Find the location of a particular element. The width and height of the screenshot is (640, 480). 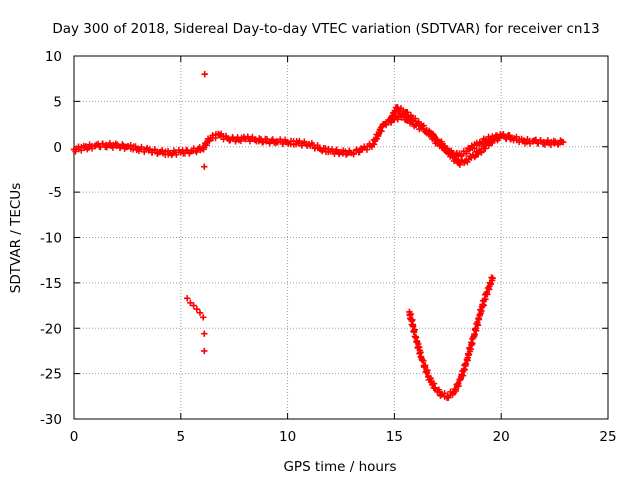

series-sdtvar-dip-5h is located at coordinates (195, 308).